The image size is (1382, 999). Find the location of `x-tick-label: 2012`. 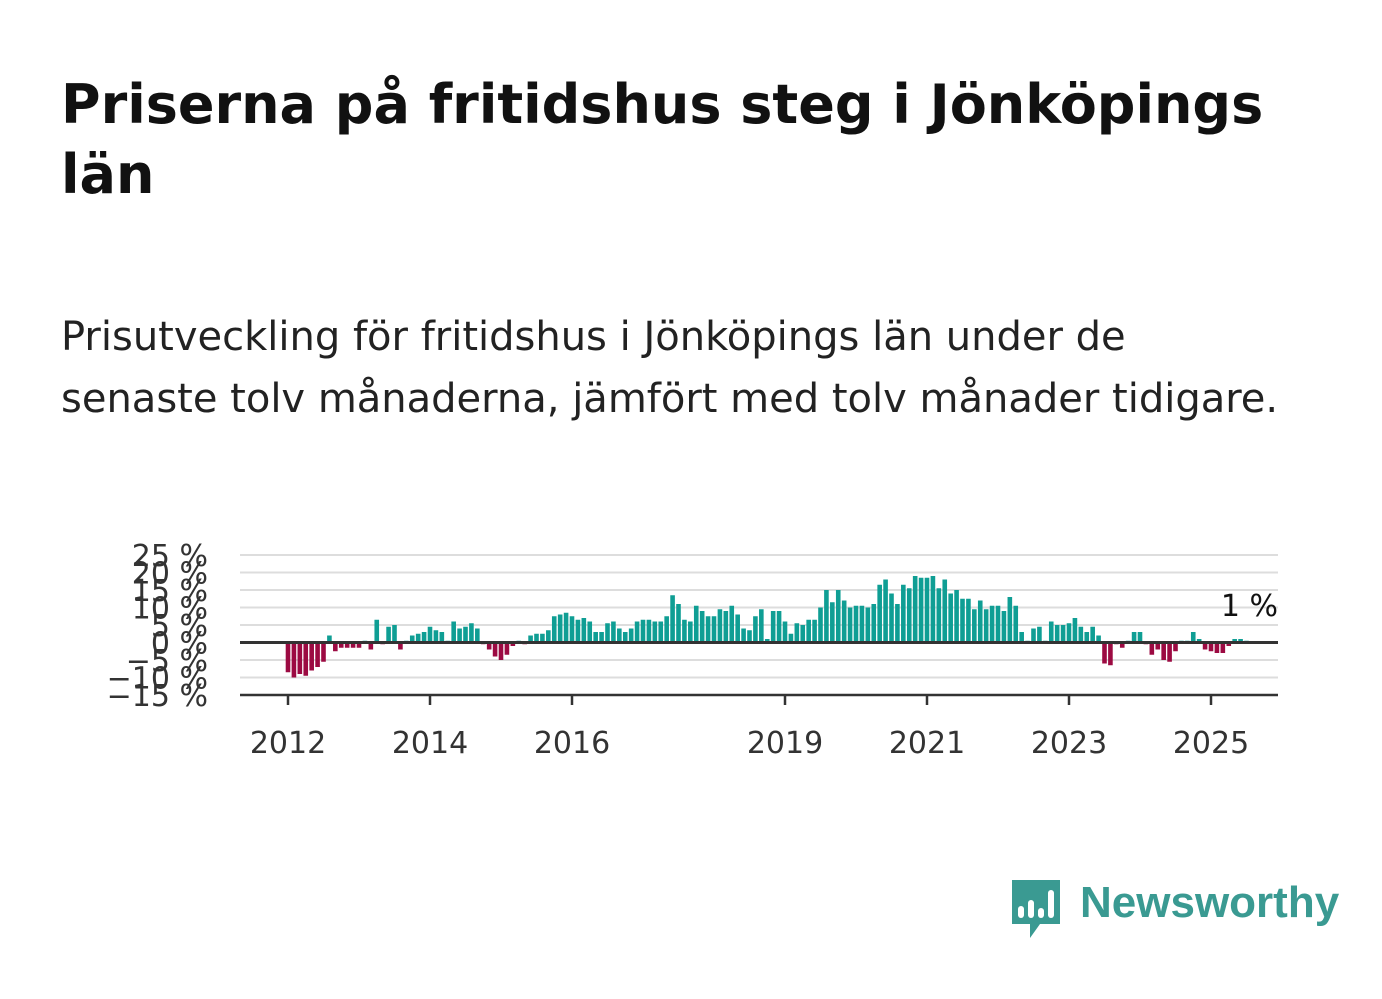

x-tick-label: 2012 is located at coordinates (288, 743).